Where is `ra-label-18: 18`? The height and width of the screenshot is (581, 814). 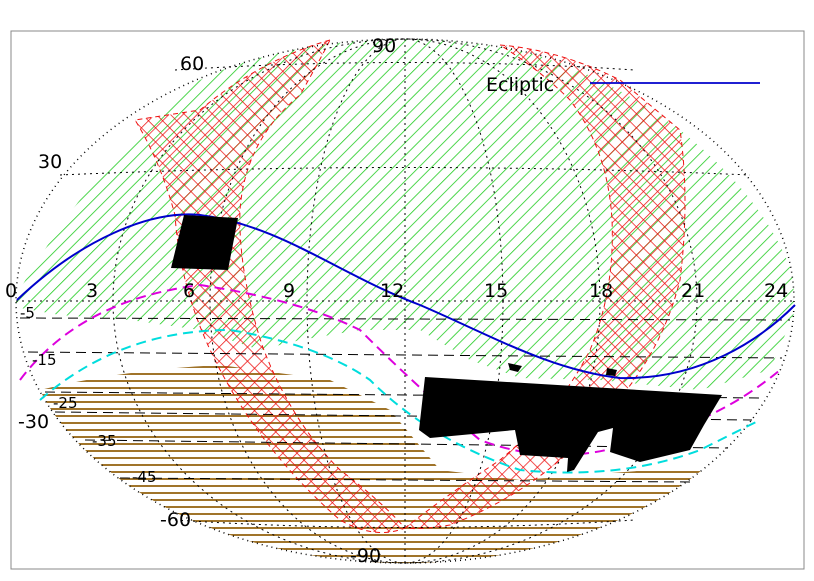 ra-label-18: 18 is located at coordinates (601, 291).